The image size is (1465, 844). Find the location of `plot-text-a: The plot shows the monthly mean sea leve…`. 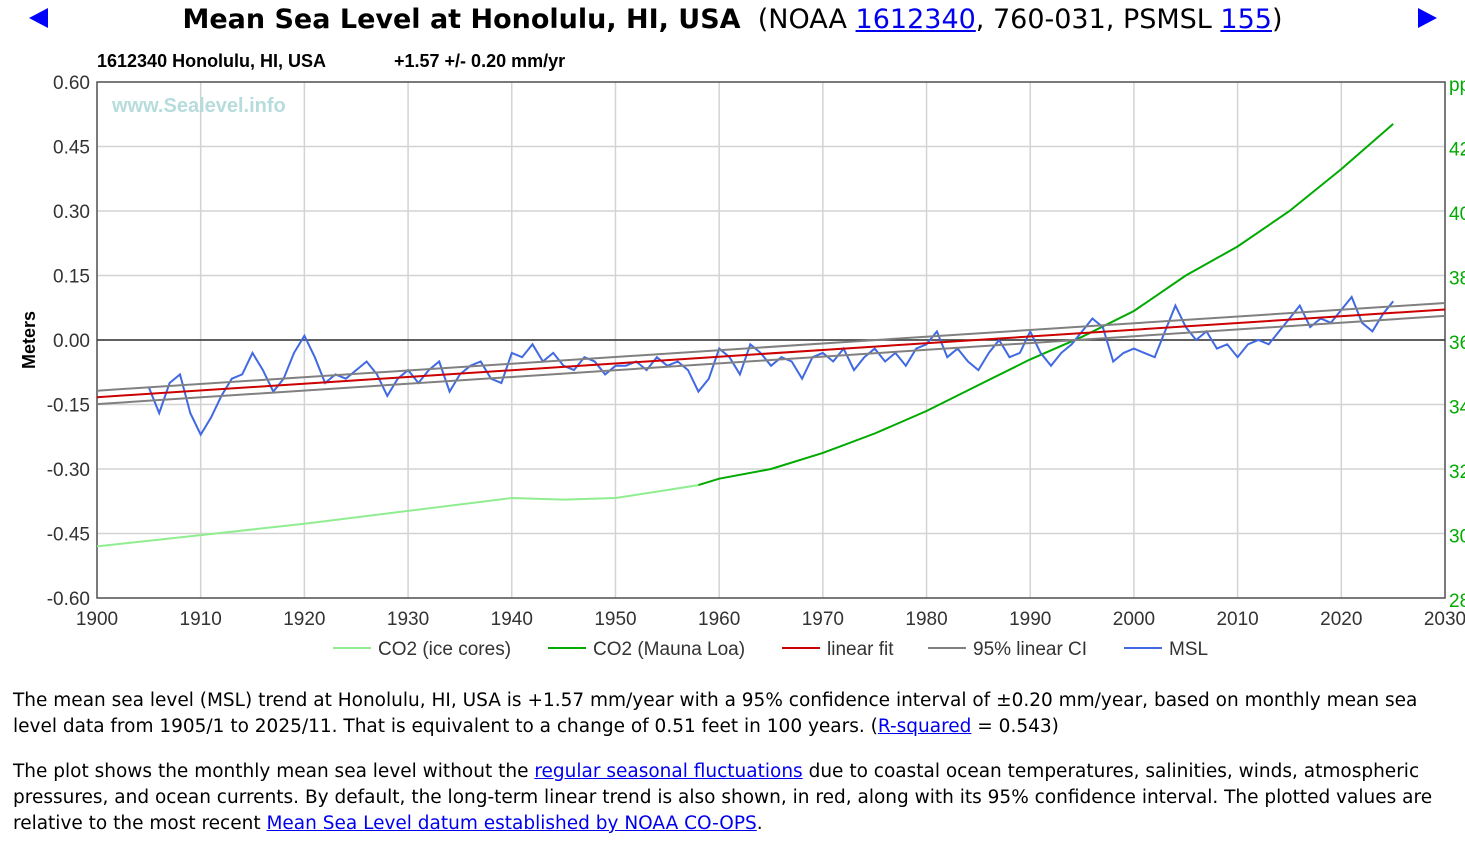

plot-text-a: The plot shows the monthly mean sea leve… is located at coordinates (274, 771).